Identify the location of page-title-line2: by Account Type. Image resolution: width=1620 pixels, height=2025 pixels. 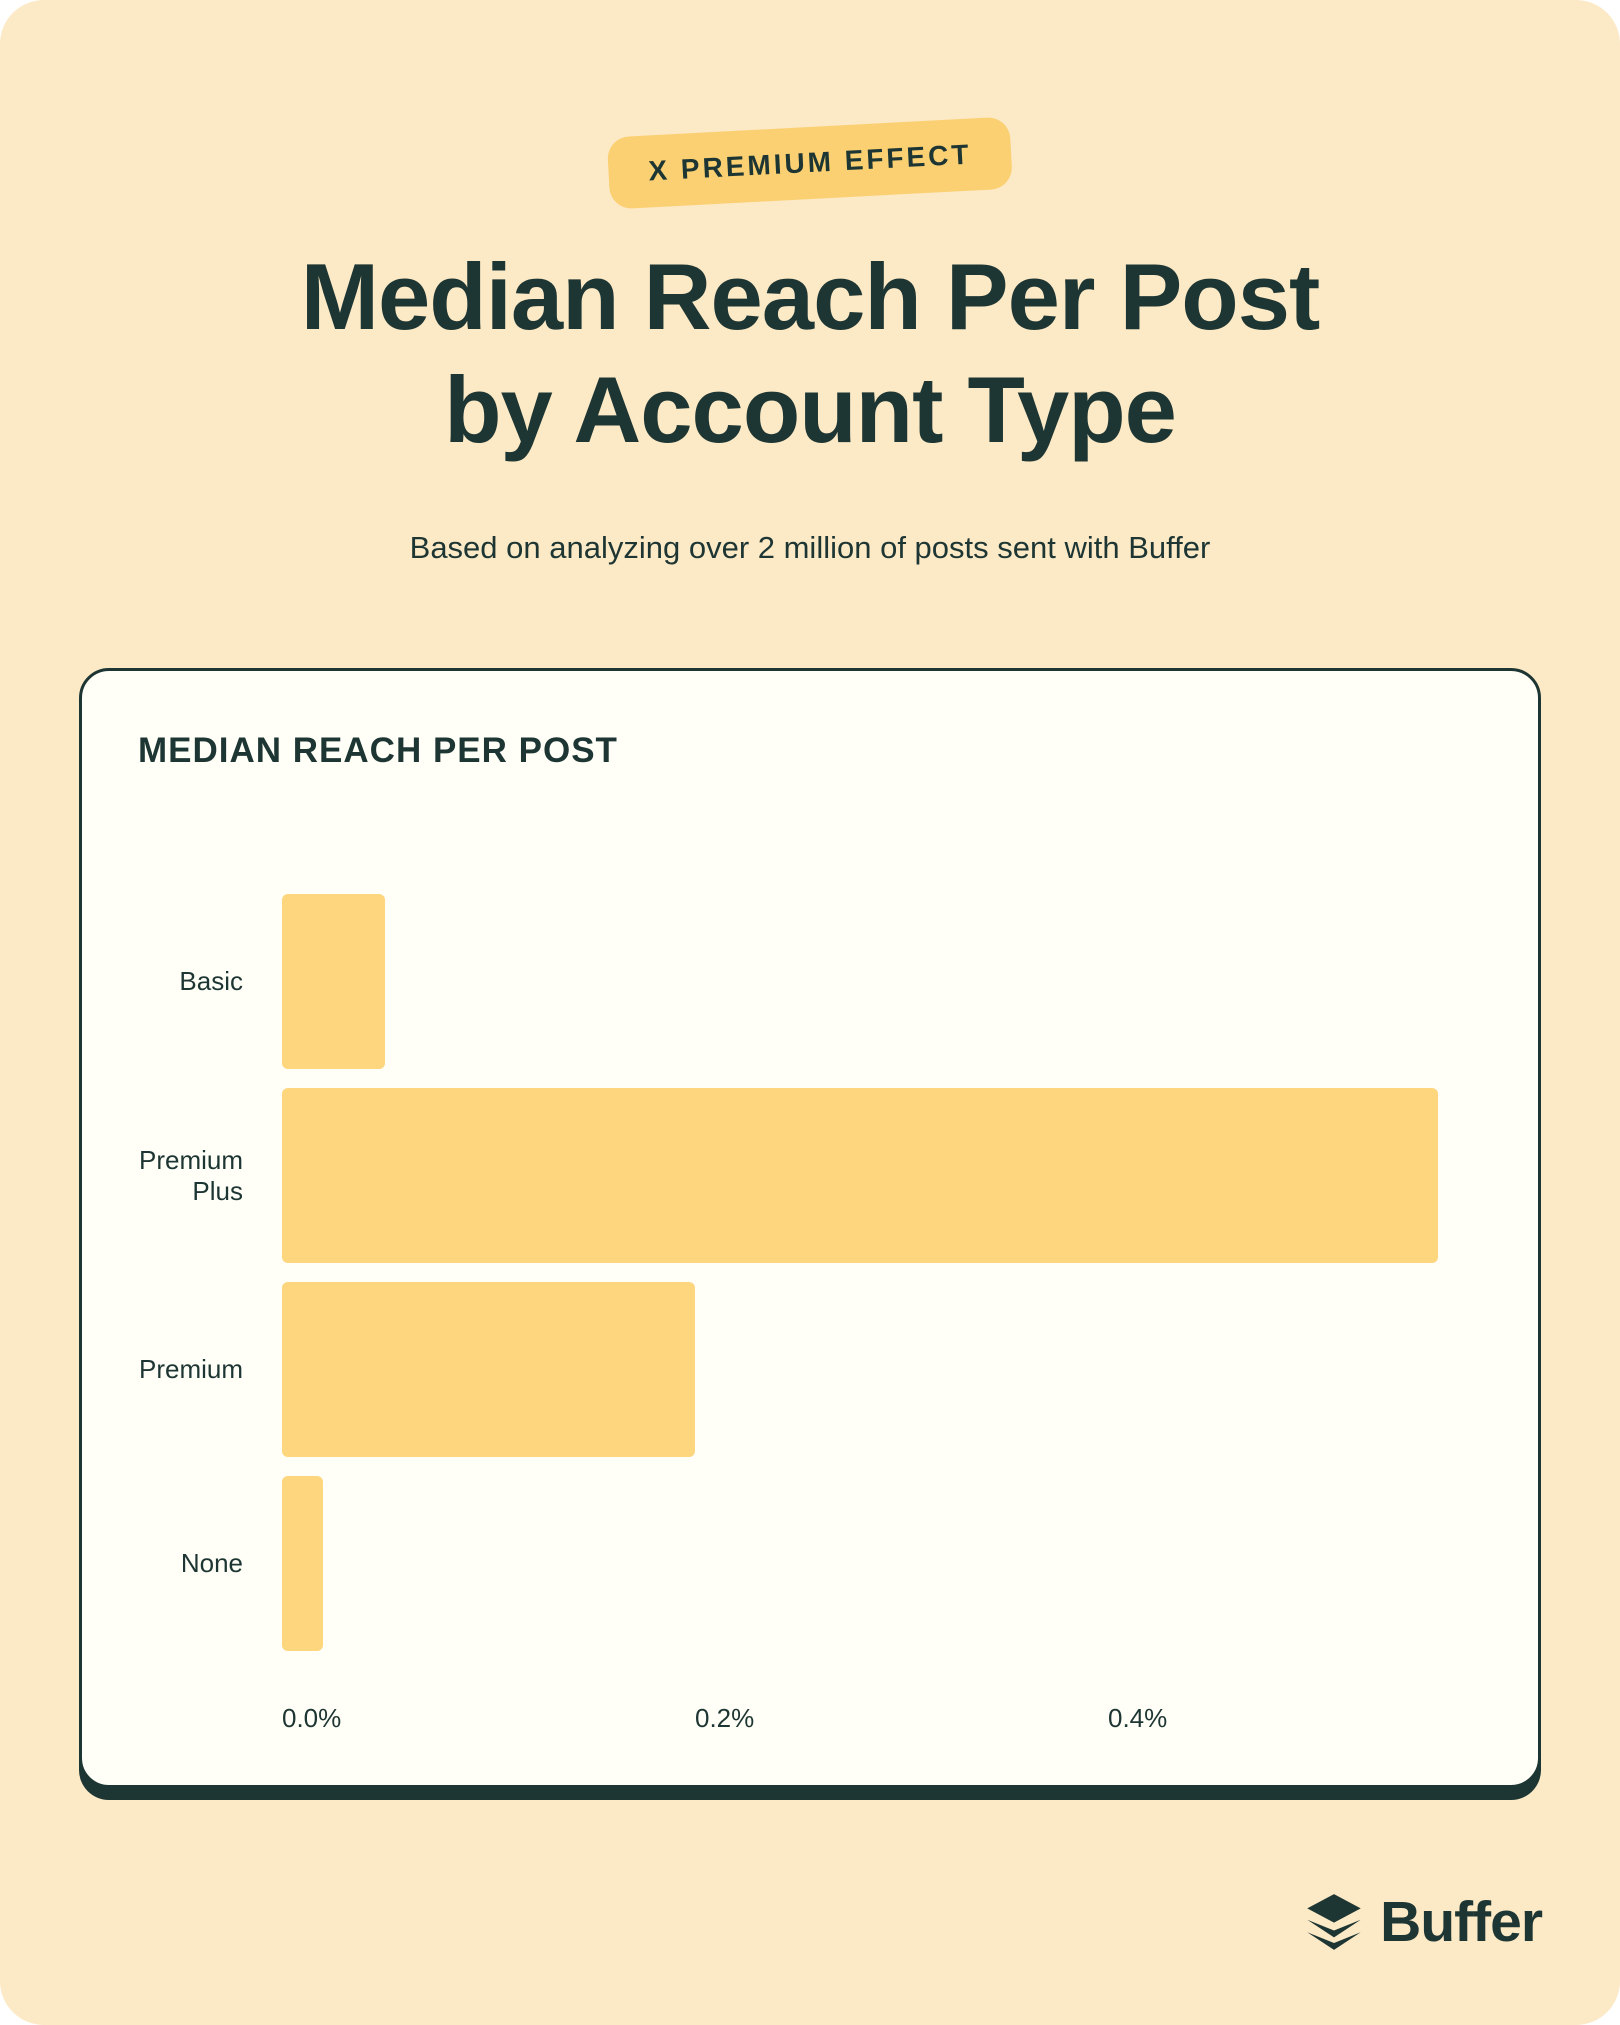
(810, 409).